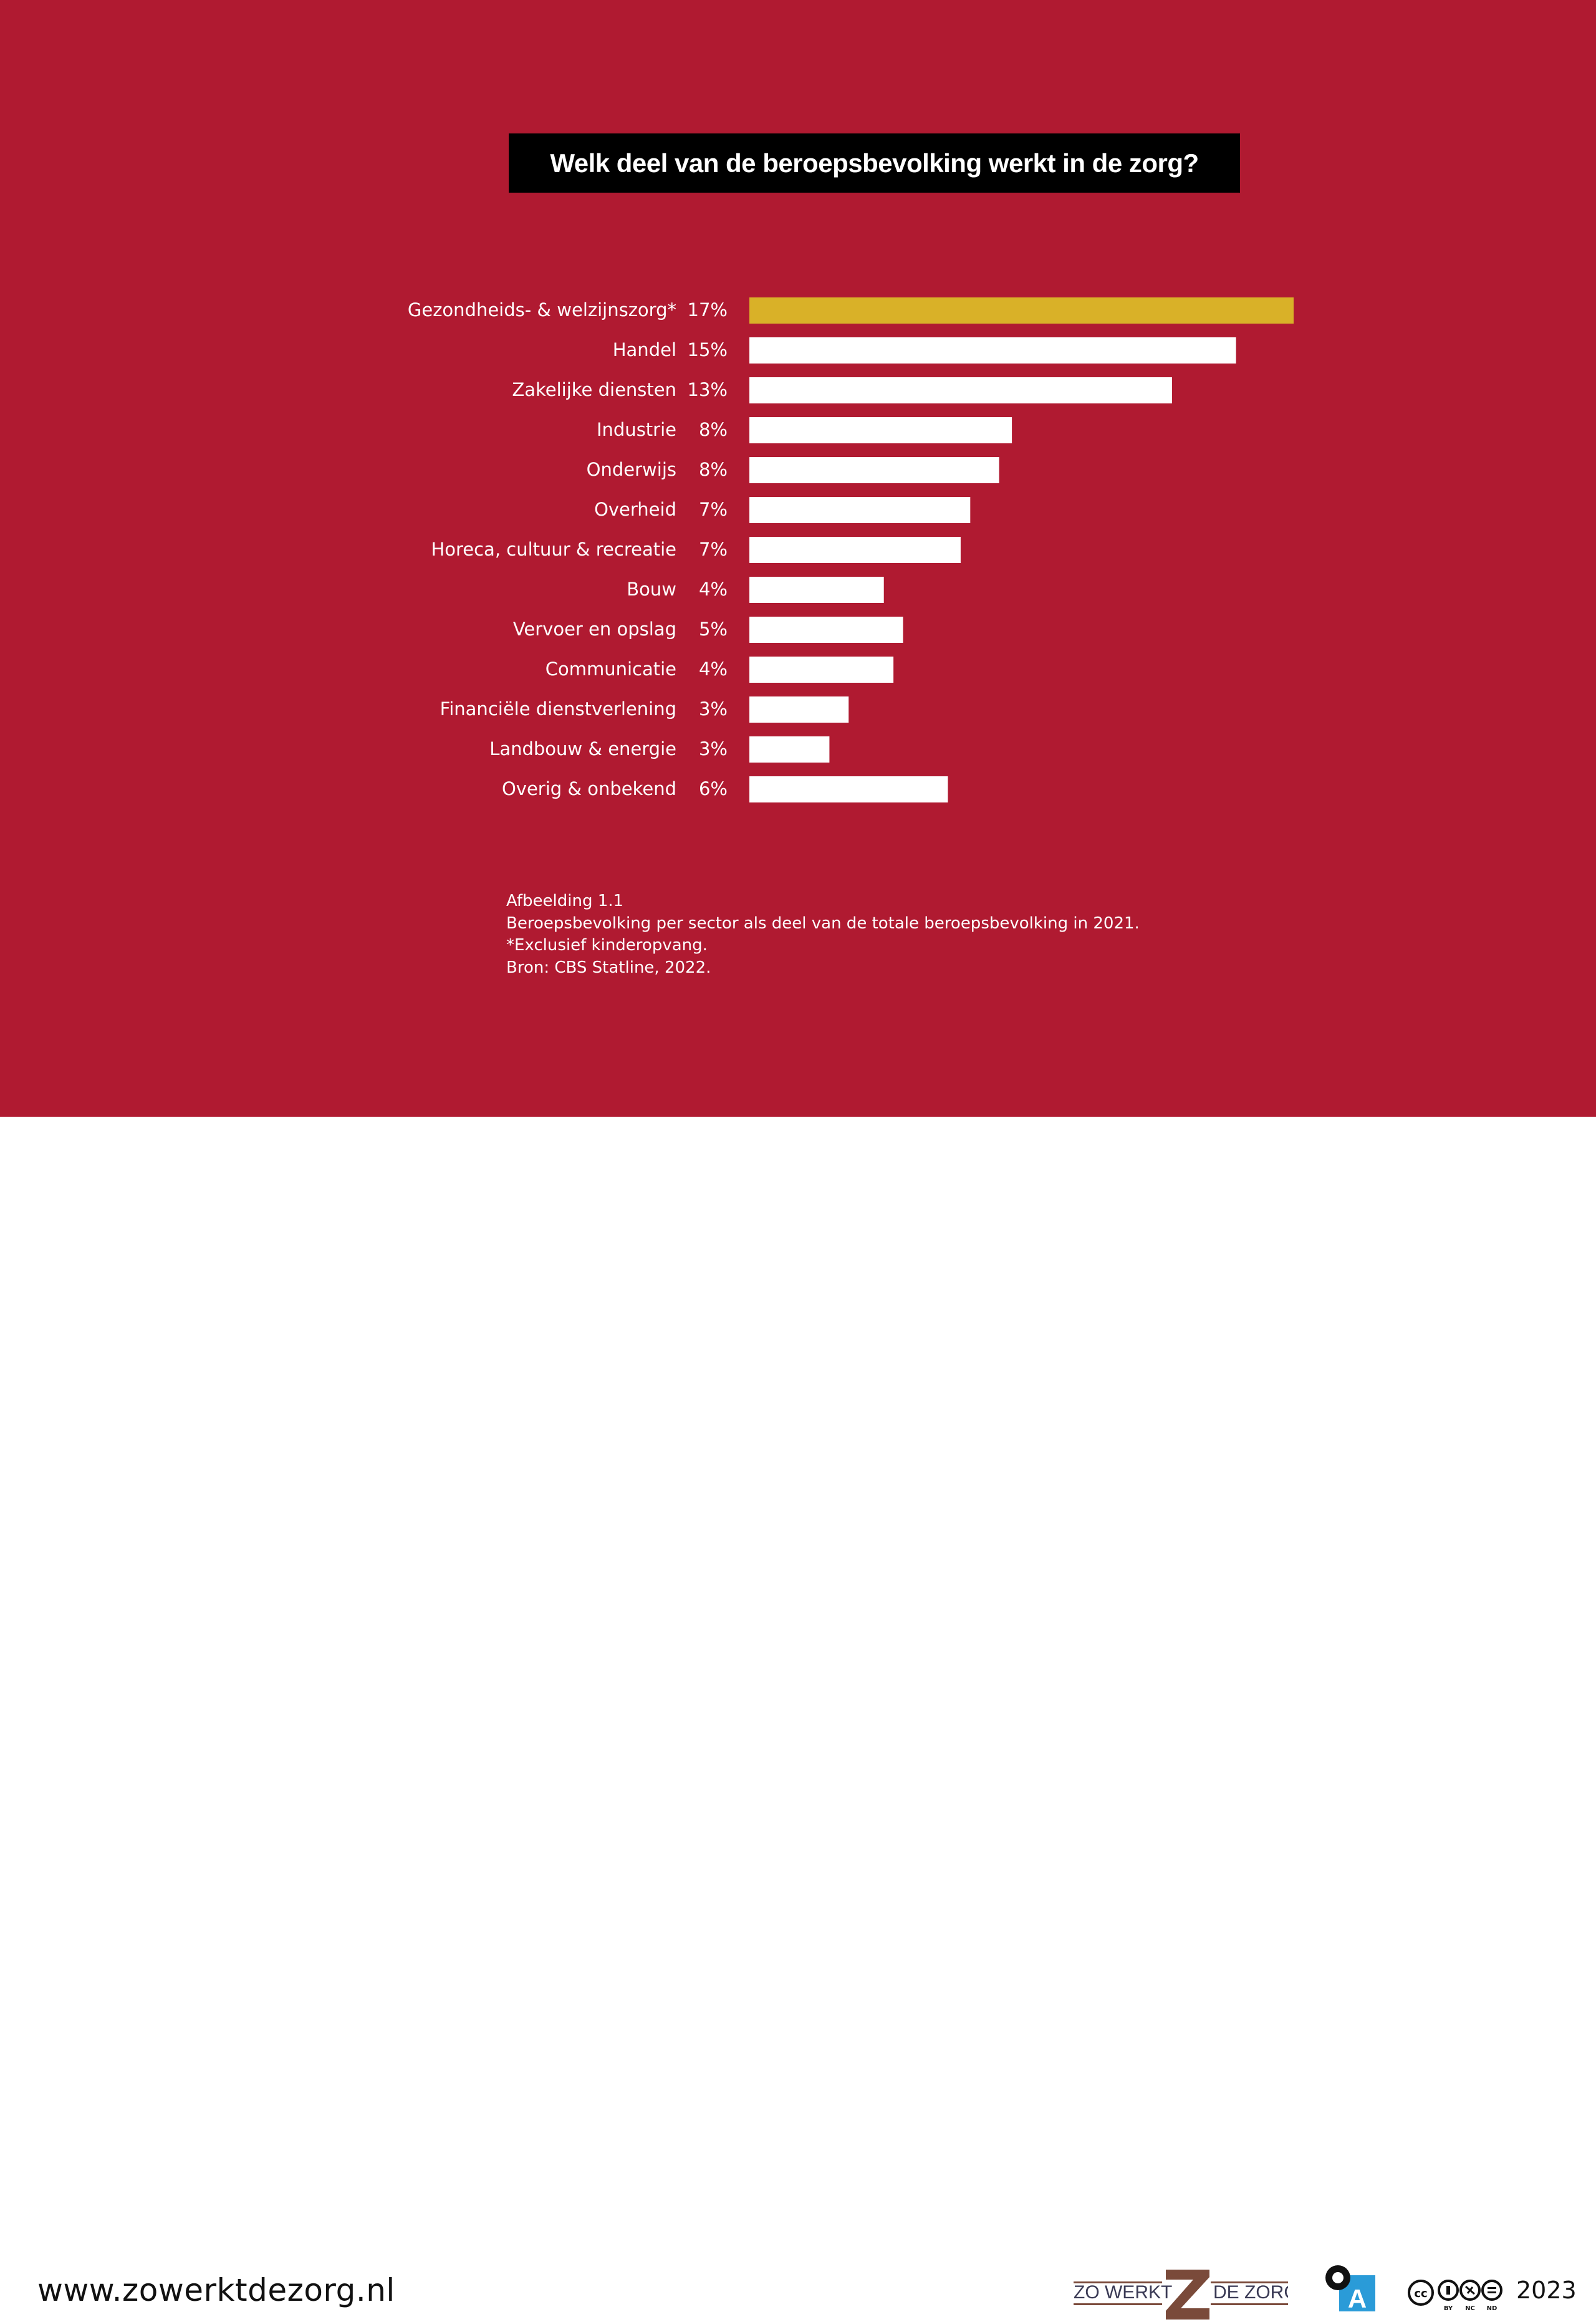 The height and width of the screenshot is (2322, 1596). Describe the element at coordinates (1181, 2295) in the screenshot. I see `zo-werkt-de-zorg-logo: ZO WERKT DE ZORG` at that location.